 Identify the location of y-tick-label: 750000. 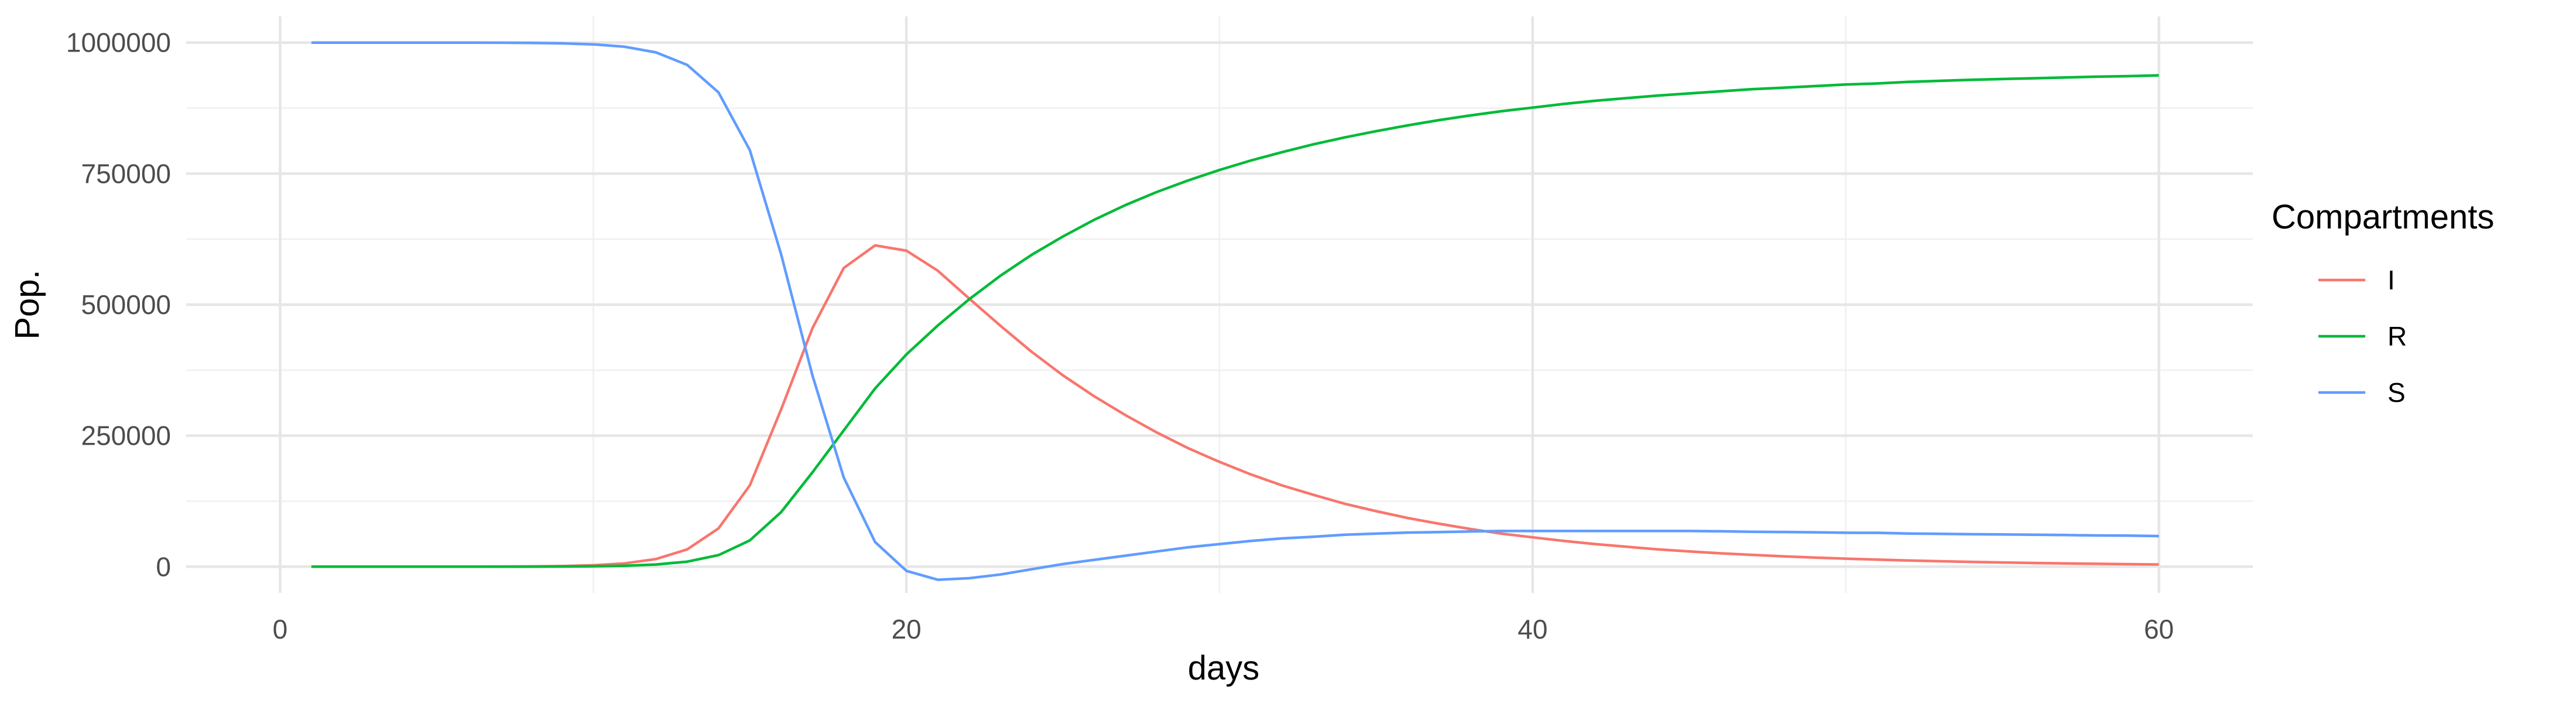
(126, 173).